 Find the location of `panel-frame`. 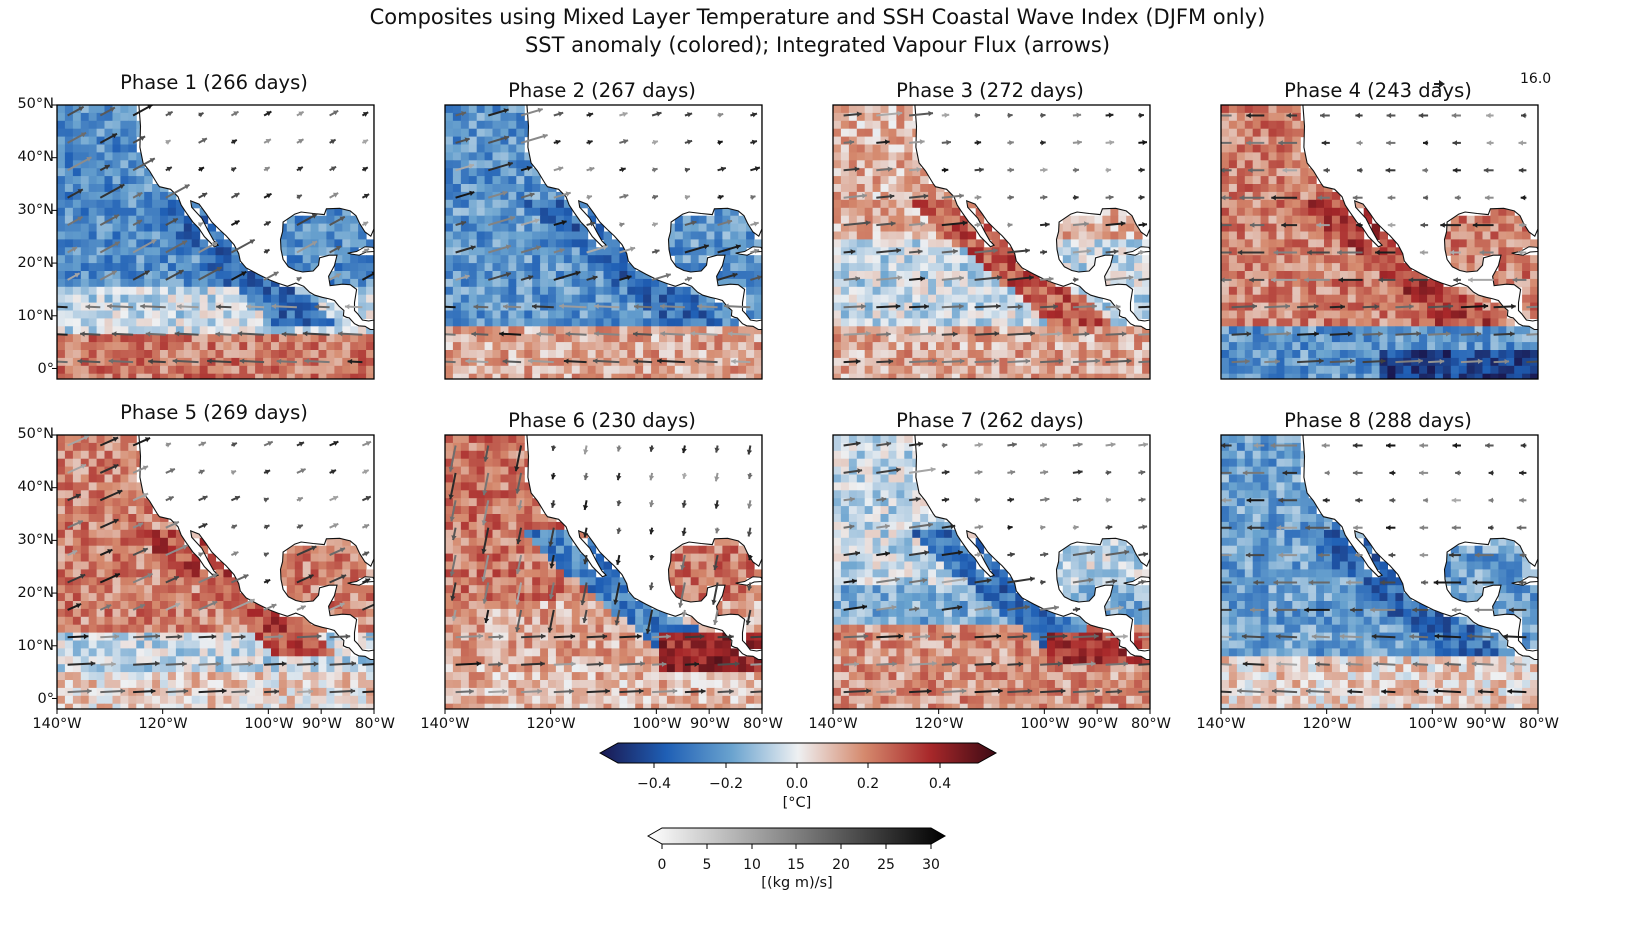

panel-frame is located at coordinates (991, 242).